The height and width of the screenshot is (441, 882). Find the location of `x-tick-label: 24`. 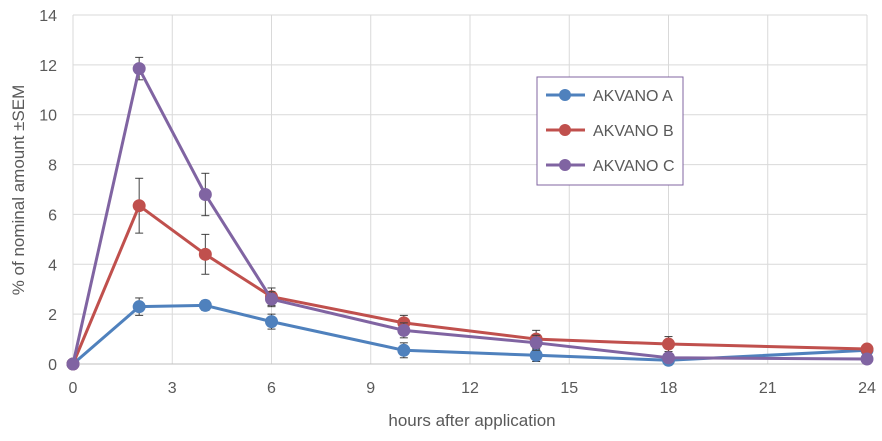

x-tick-label: 24 is located at coordinates (867, 388).